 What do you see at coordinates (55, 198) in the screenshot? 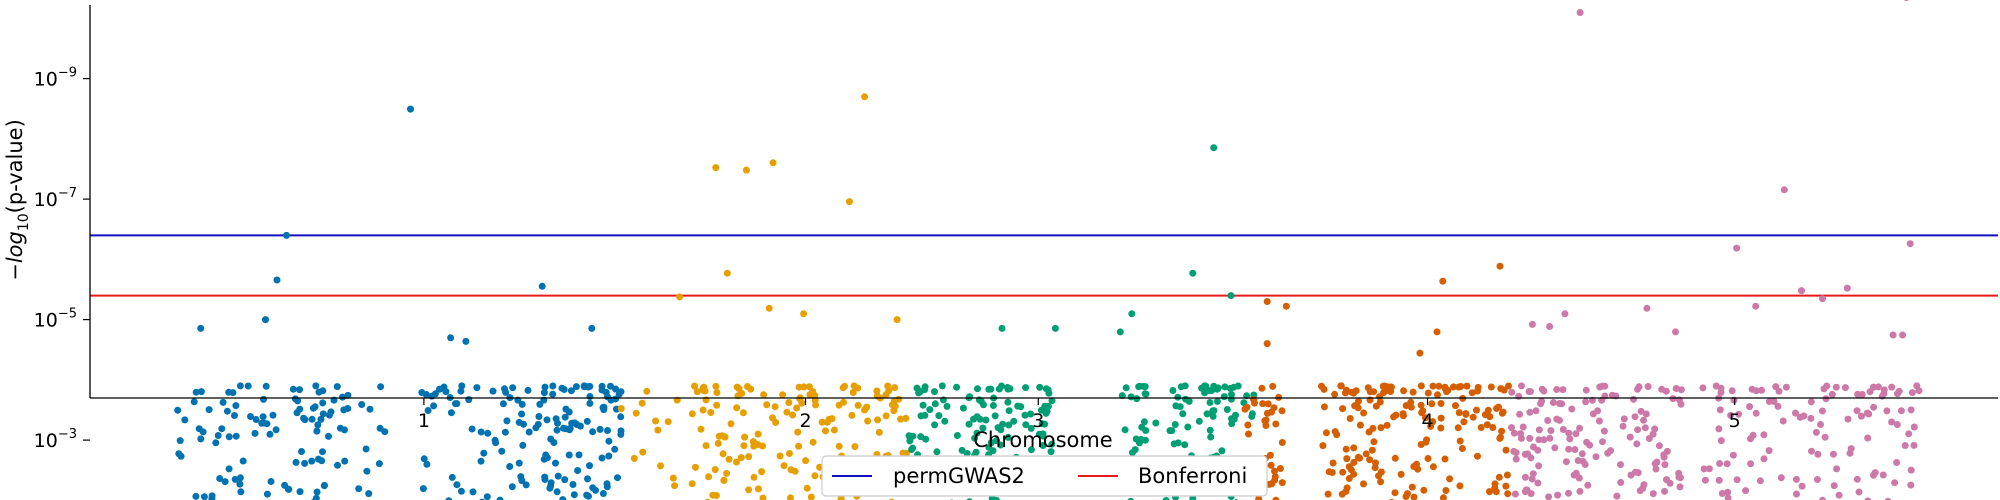
I see `y-tick-label: 10⁻⁷` at bounding box center [55, 198].